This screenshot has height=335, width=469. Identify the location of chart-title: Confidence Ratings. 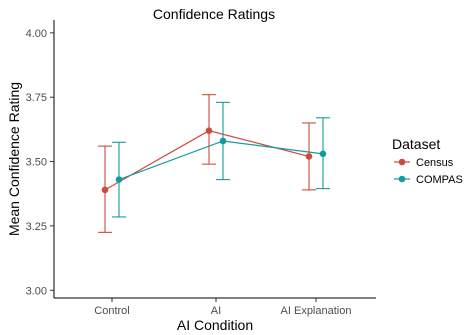
(214, 14).